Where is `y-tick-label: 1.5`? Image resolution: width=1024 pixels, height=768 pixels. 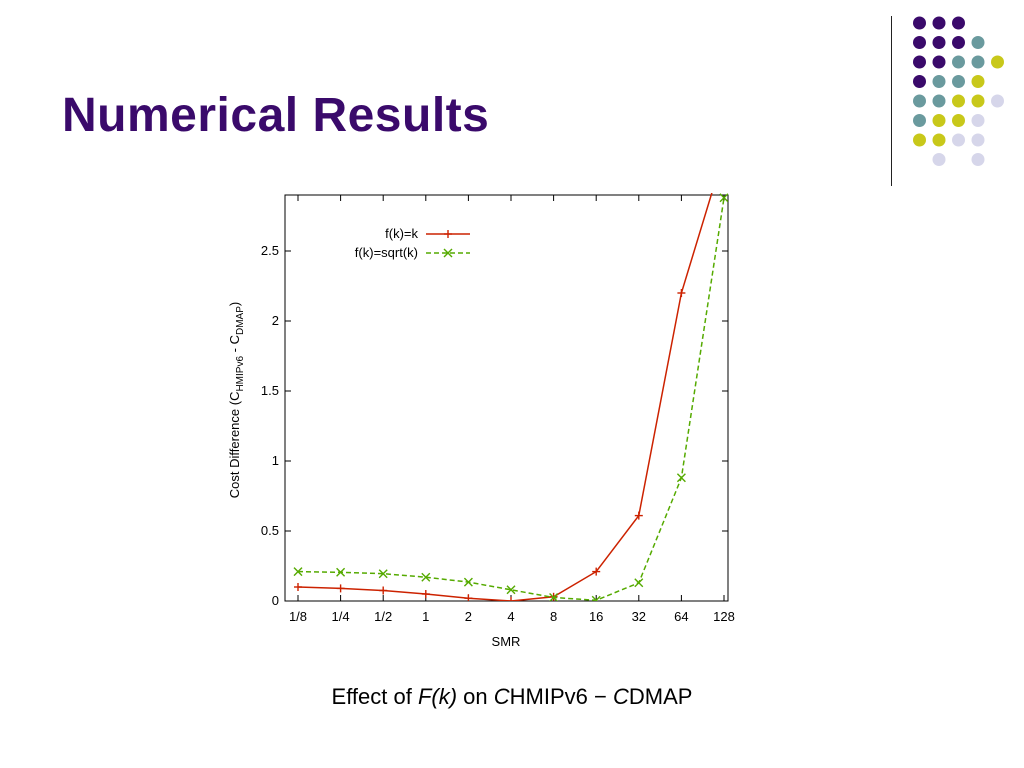 y-tick-label: 1.5 is located at coordinates (270, 390).